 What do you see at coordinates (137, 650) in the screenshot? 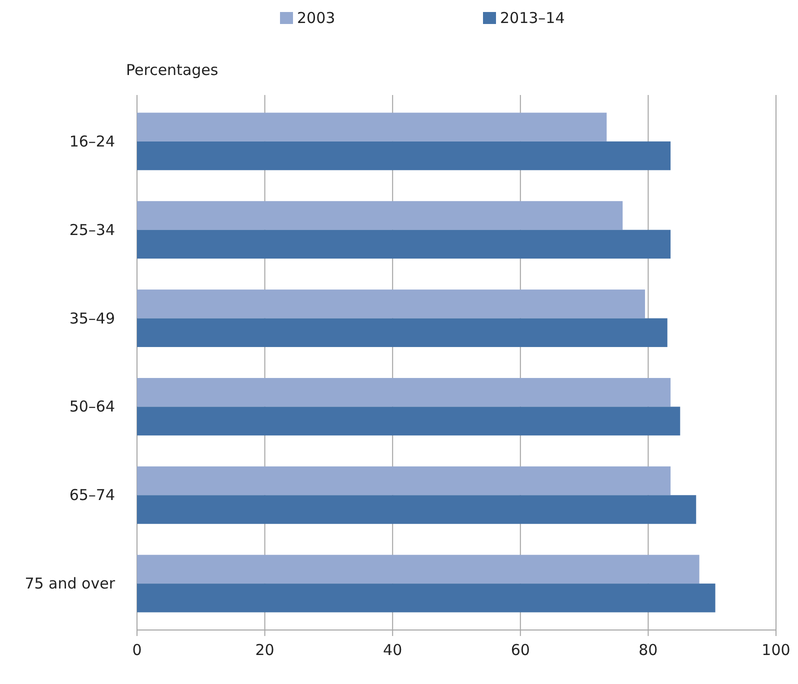
I see `x-tick-label: 0` at bounding box center [137, 650].